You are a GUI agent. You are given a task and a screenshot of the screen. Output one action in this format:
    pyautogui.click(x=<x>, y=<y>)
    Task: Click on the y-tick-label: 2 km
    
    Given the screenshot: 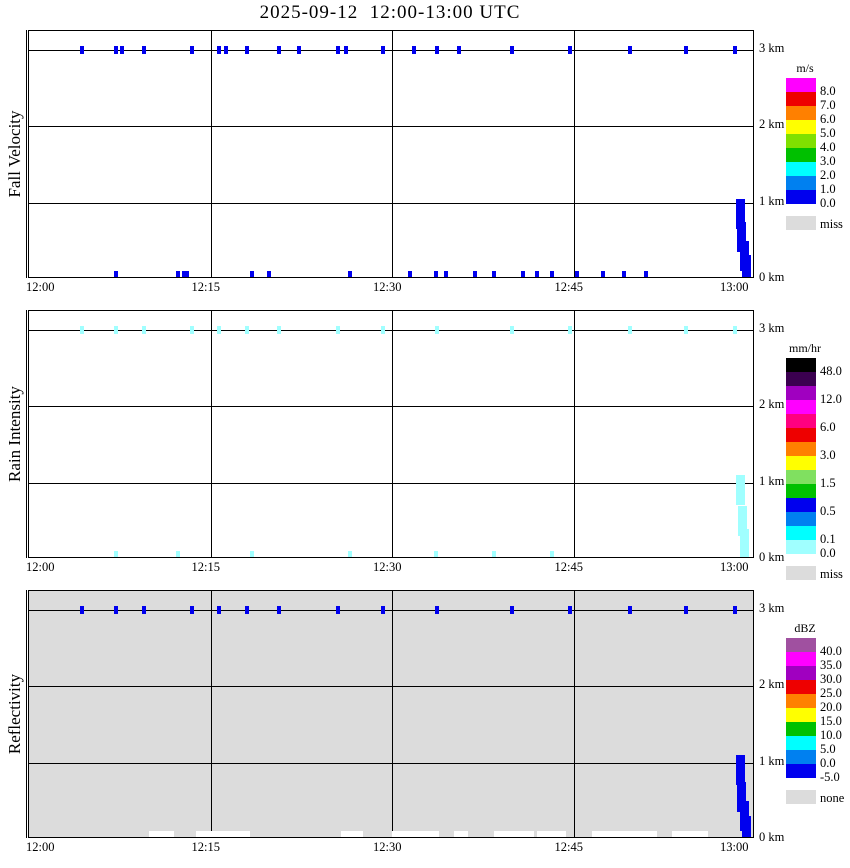 What is the action you would take?
    pyautogui.click(x=772, y=124)
    